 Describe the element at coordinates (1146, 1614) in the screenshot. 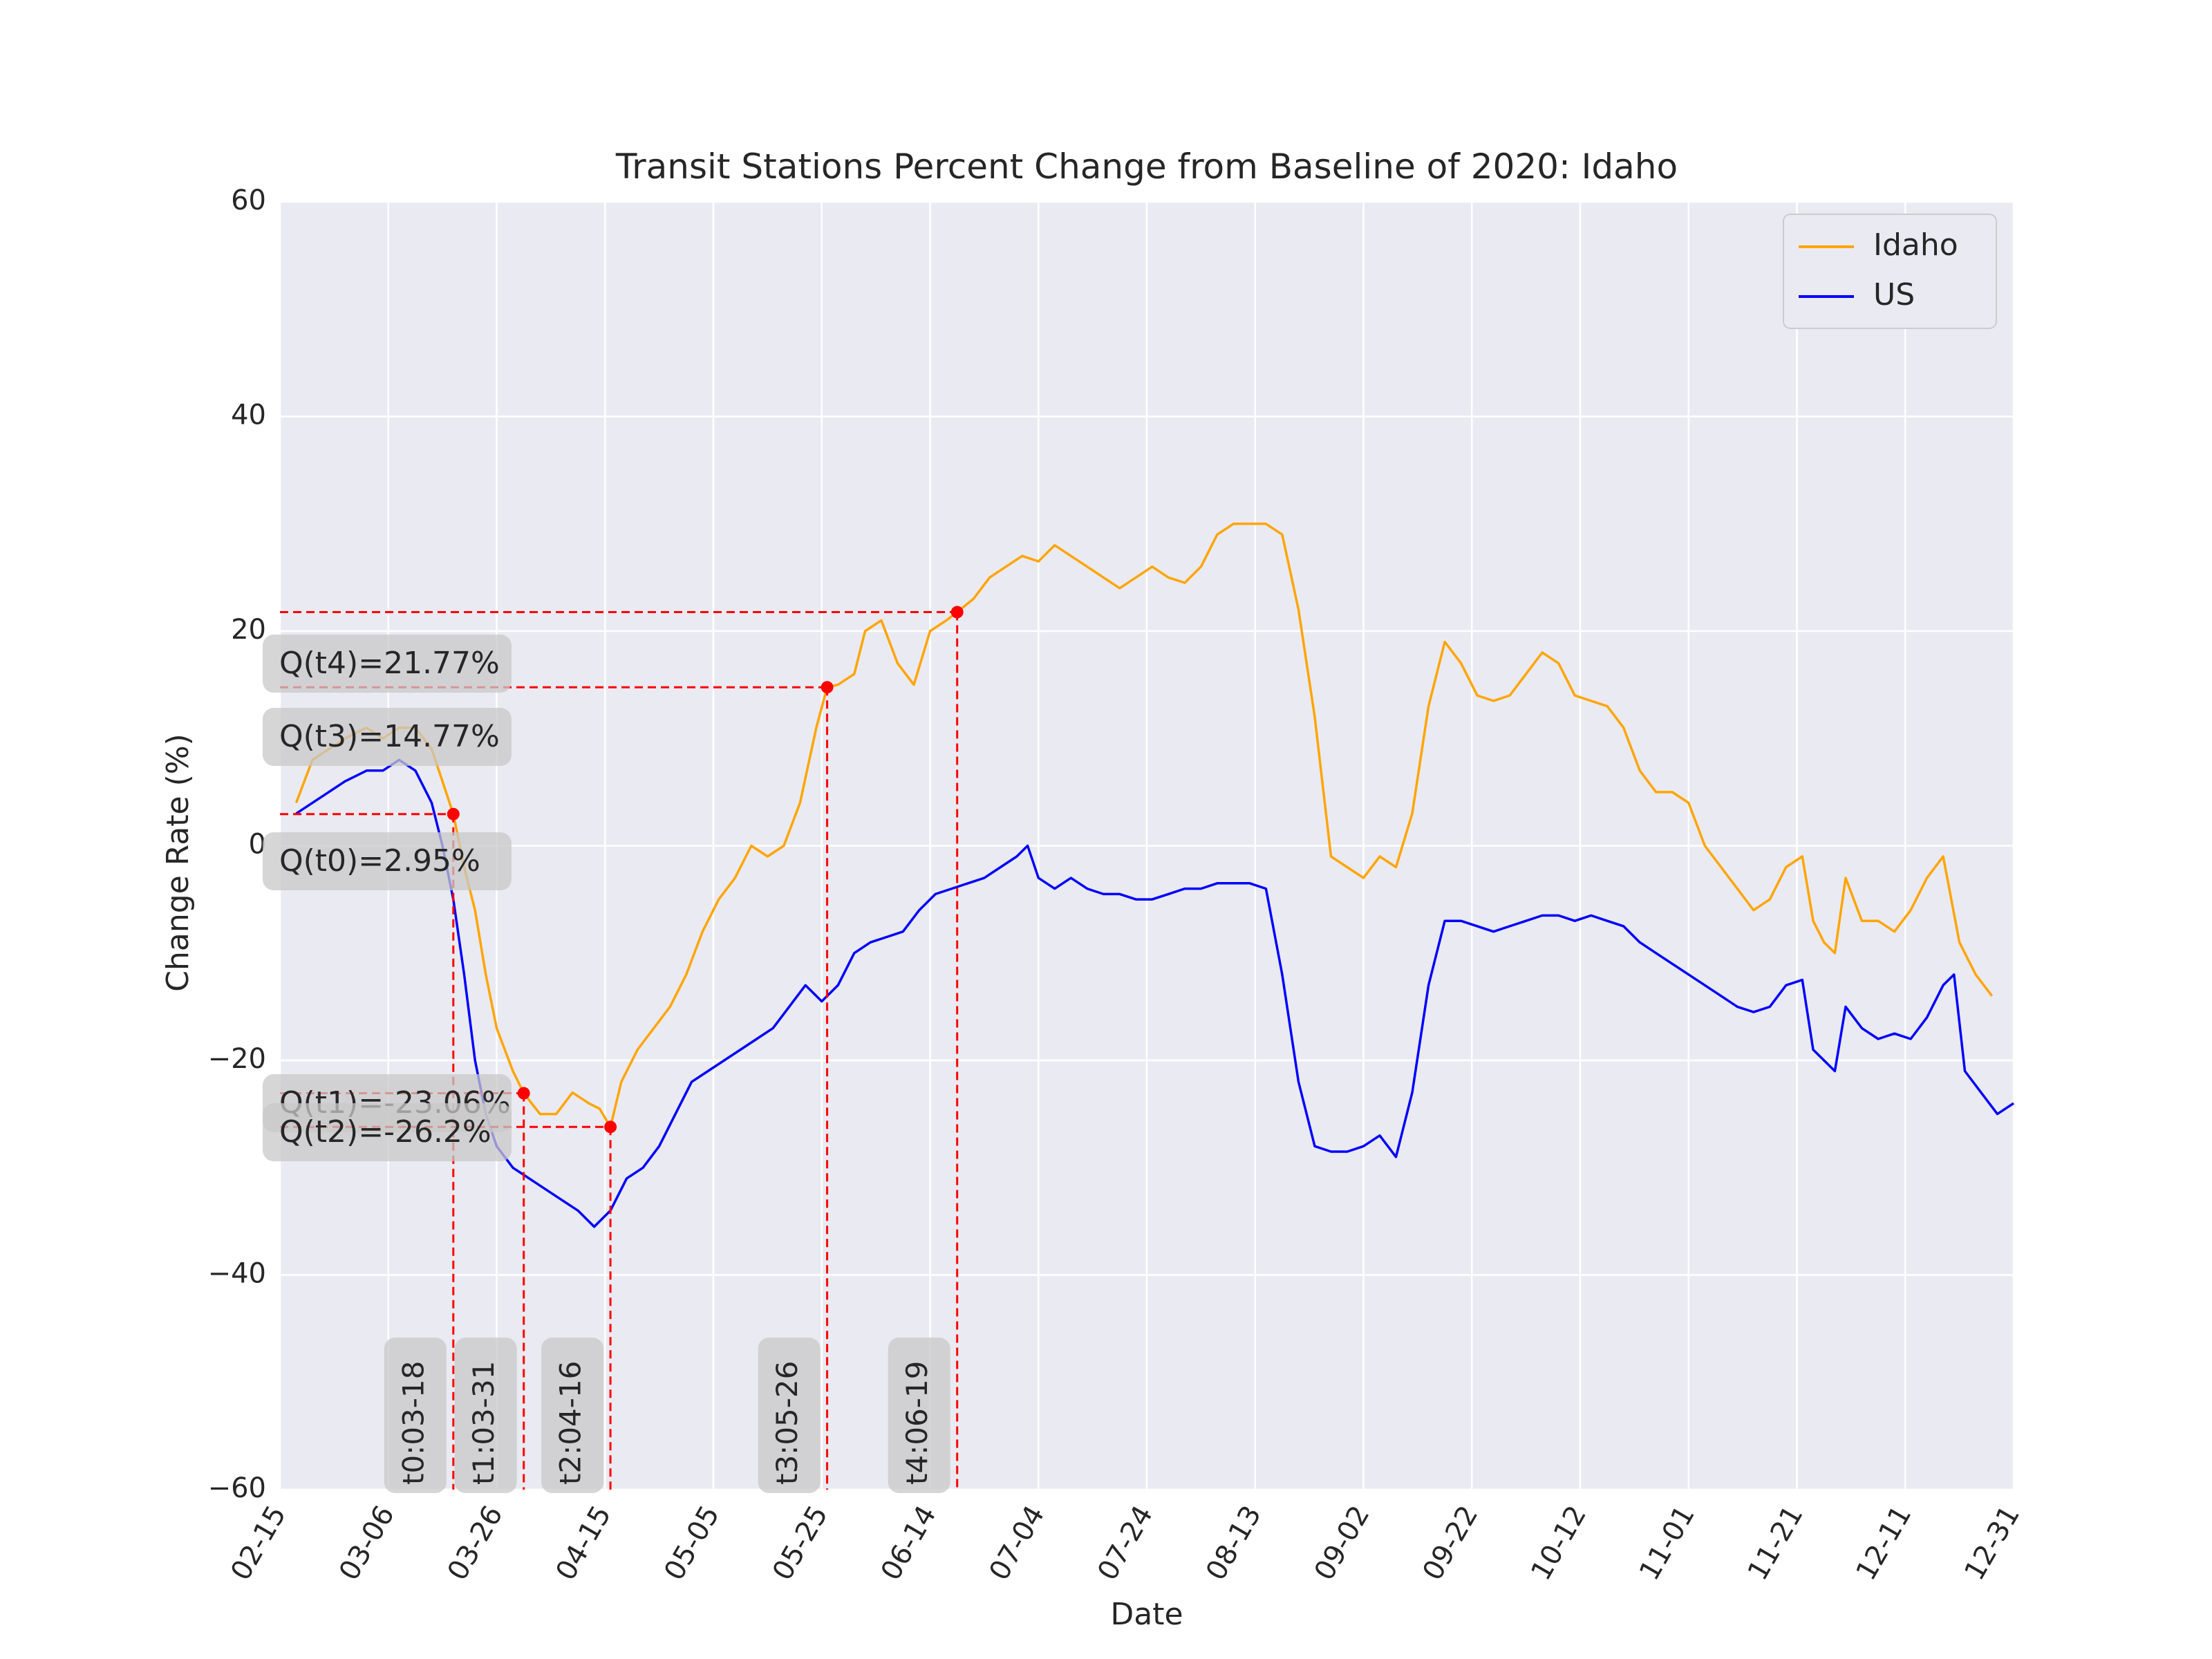

I see `x-axis-label: Date` at that location.